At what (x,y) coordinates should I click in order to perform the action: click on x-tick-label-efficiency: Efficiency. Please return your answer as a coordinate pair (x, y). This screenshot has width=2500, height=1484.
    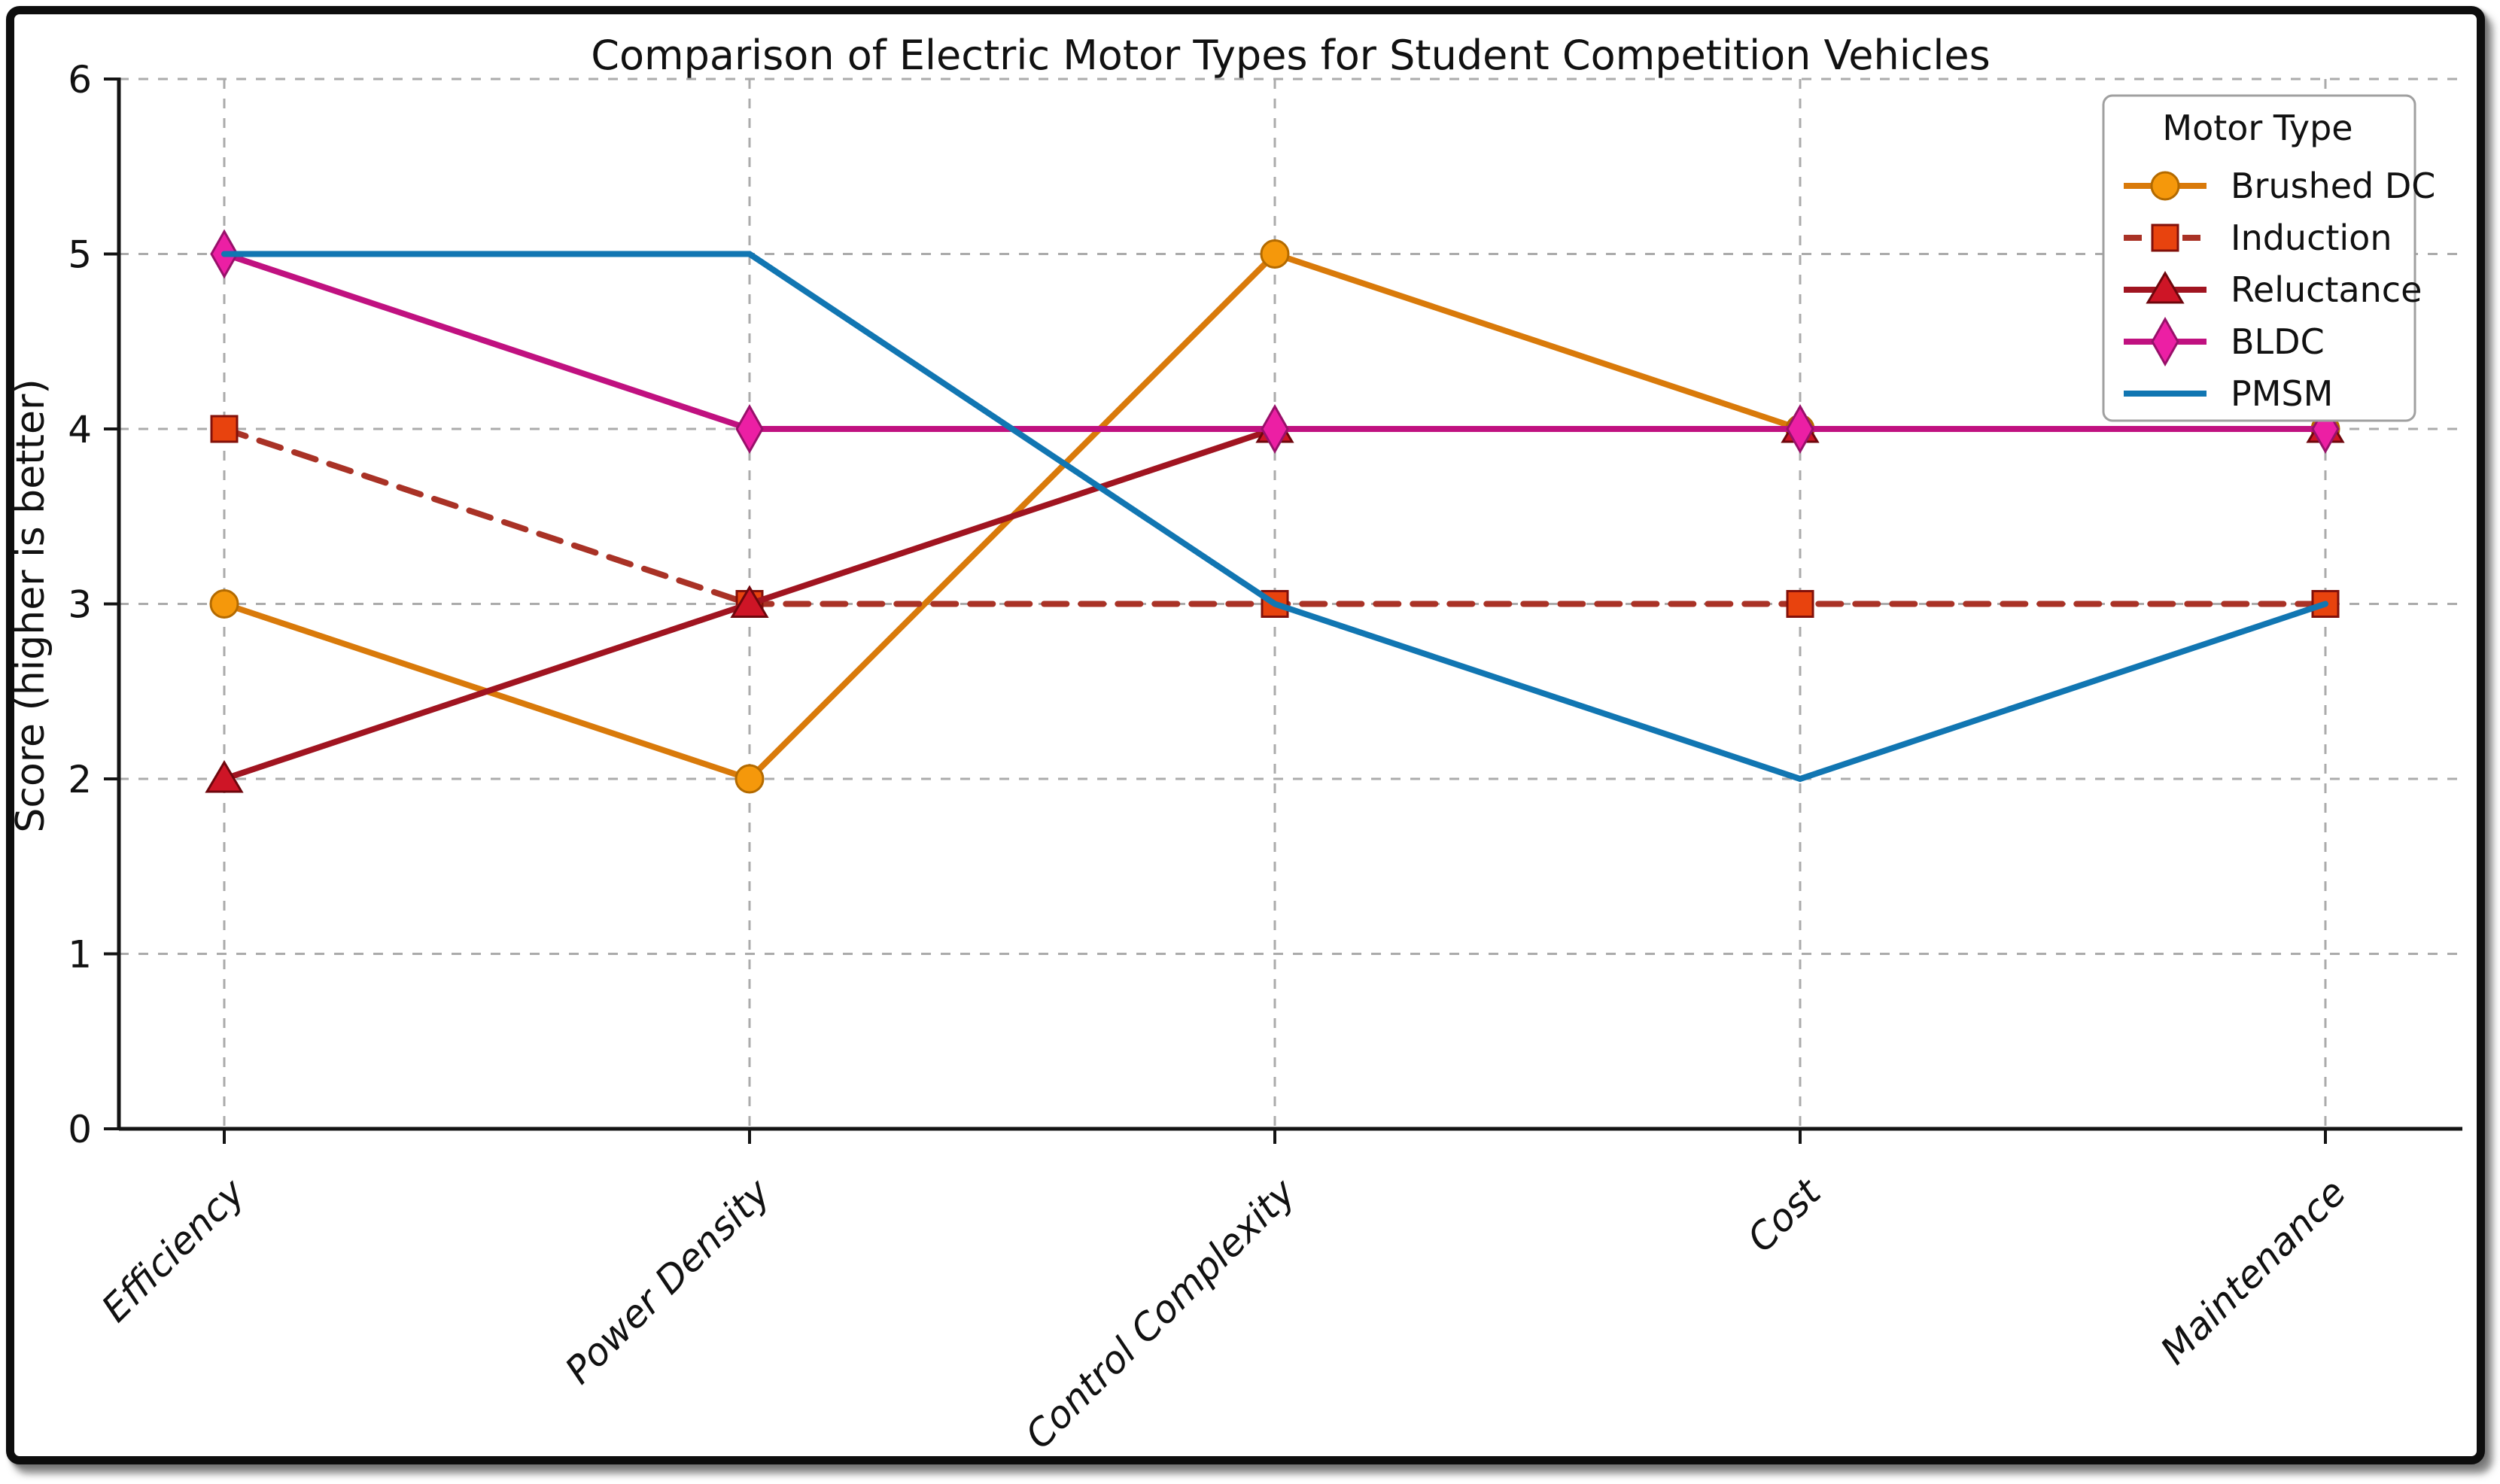
    Looking at the image, I should click on (173, 1249).